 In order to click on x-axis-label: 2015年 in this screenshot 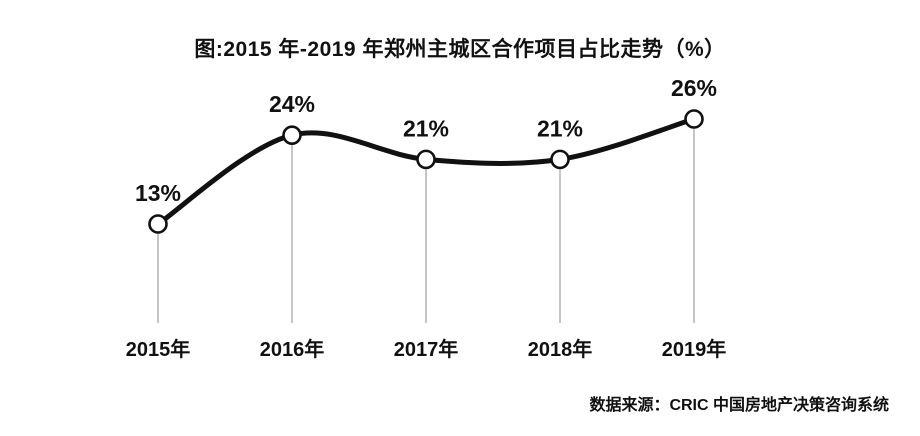, I will do `click(158, 349)`.